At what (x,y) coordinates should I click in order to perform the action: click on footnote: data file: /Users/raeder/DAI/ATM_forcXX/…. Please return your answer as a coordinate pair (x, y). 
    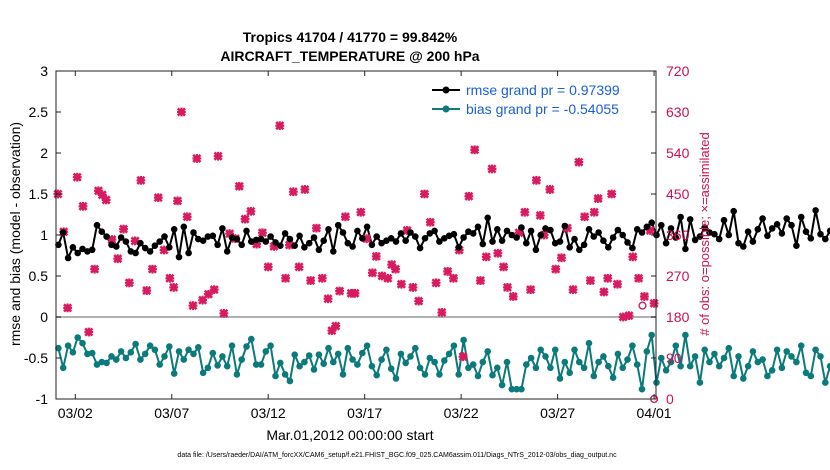
    Looking at the image, I should click on (397, 455).